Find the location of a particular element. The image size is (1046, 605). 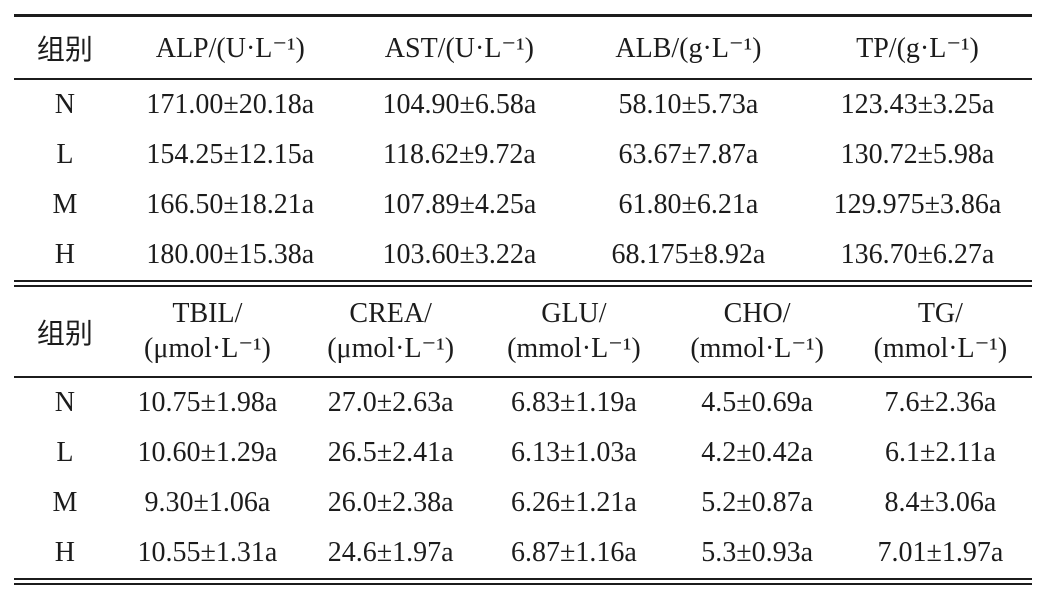

value-cell: 154.25±12.15a is located at coordinates (230, 154).